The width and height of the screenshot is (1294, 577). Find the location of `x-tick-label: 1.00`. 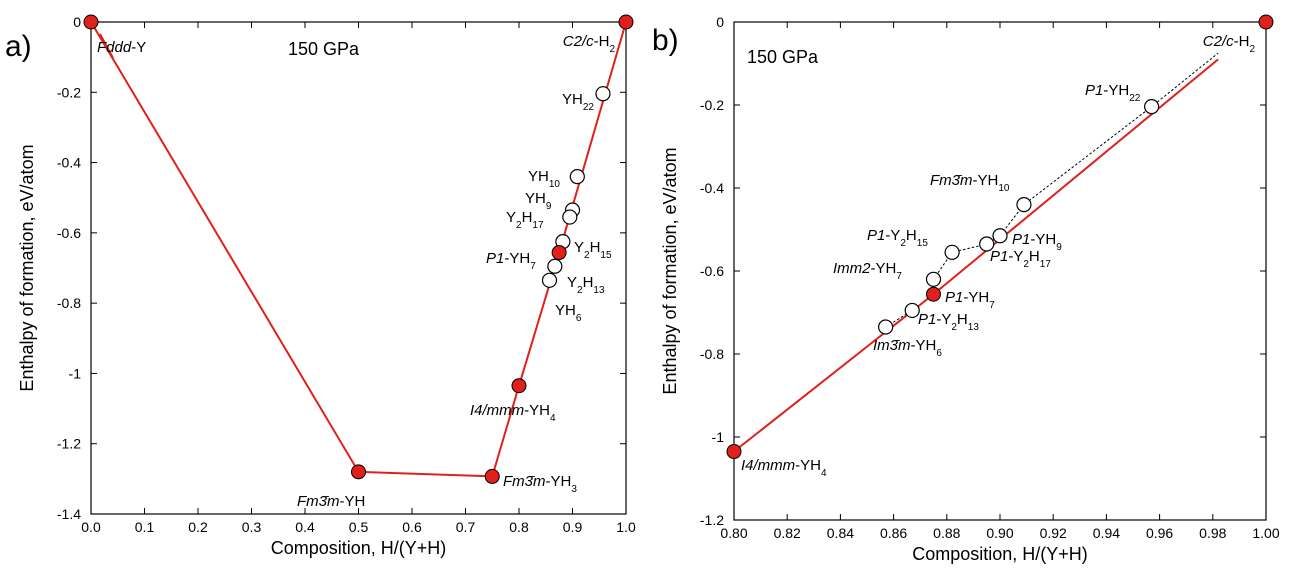

x-tick-label: 1.00 is located at coordinates (1265, 533).